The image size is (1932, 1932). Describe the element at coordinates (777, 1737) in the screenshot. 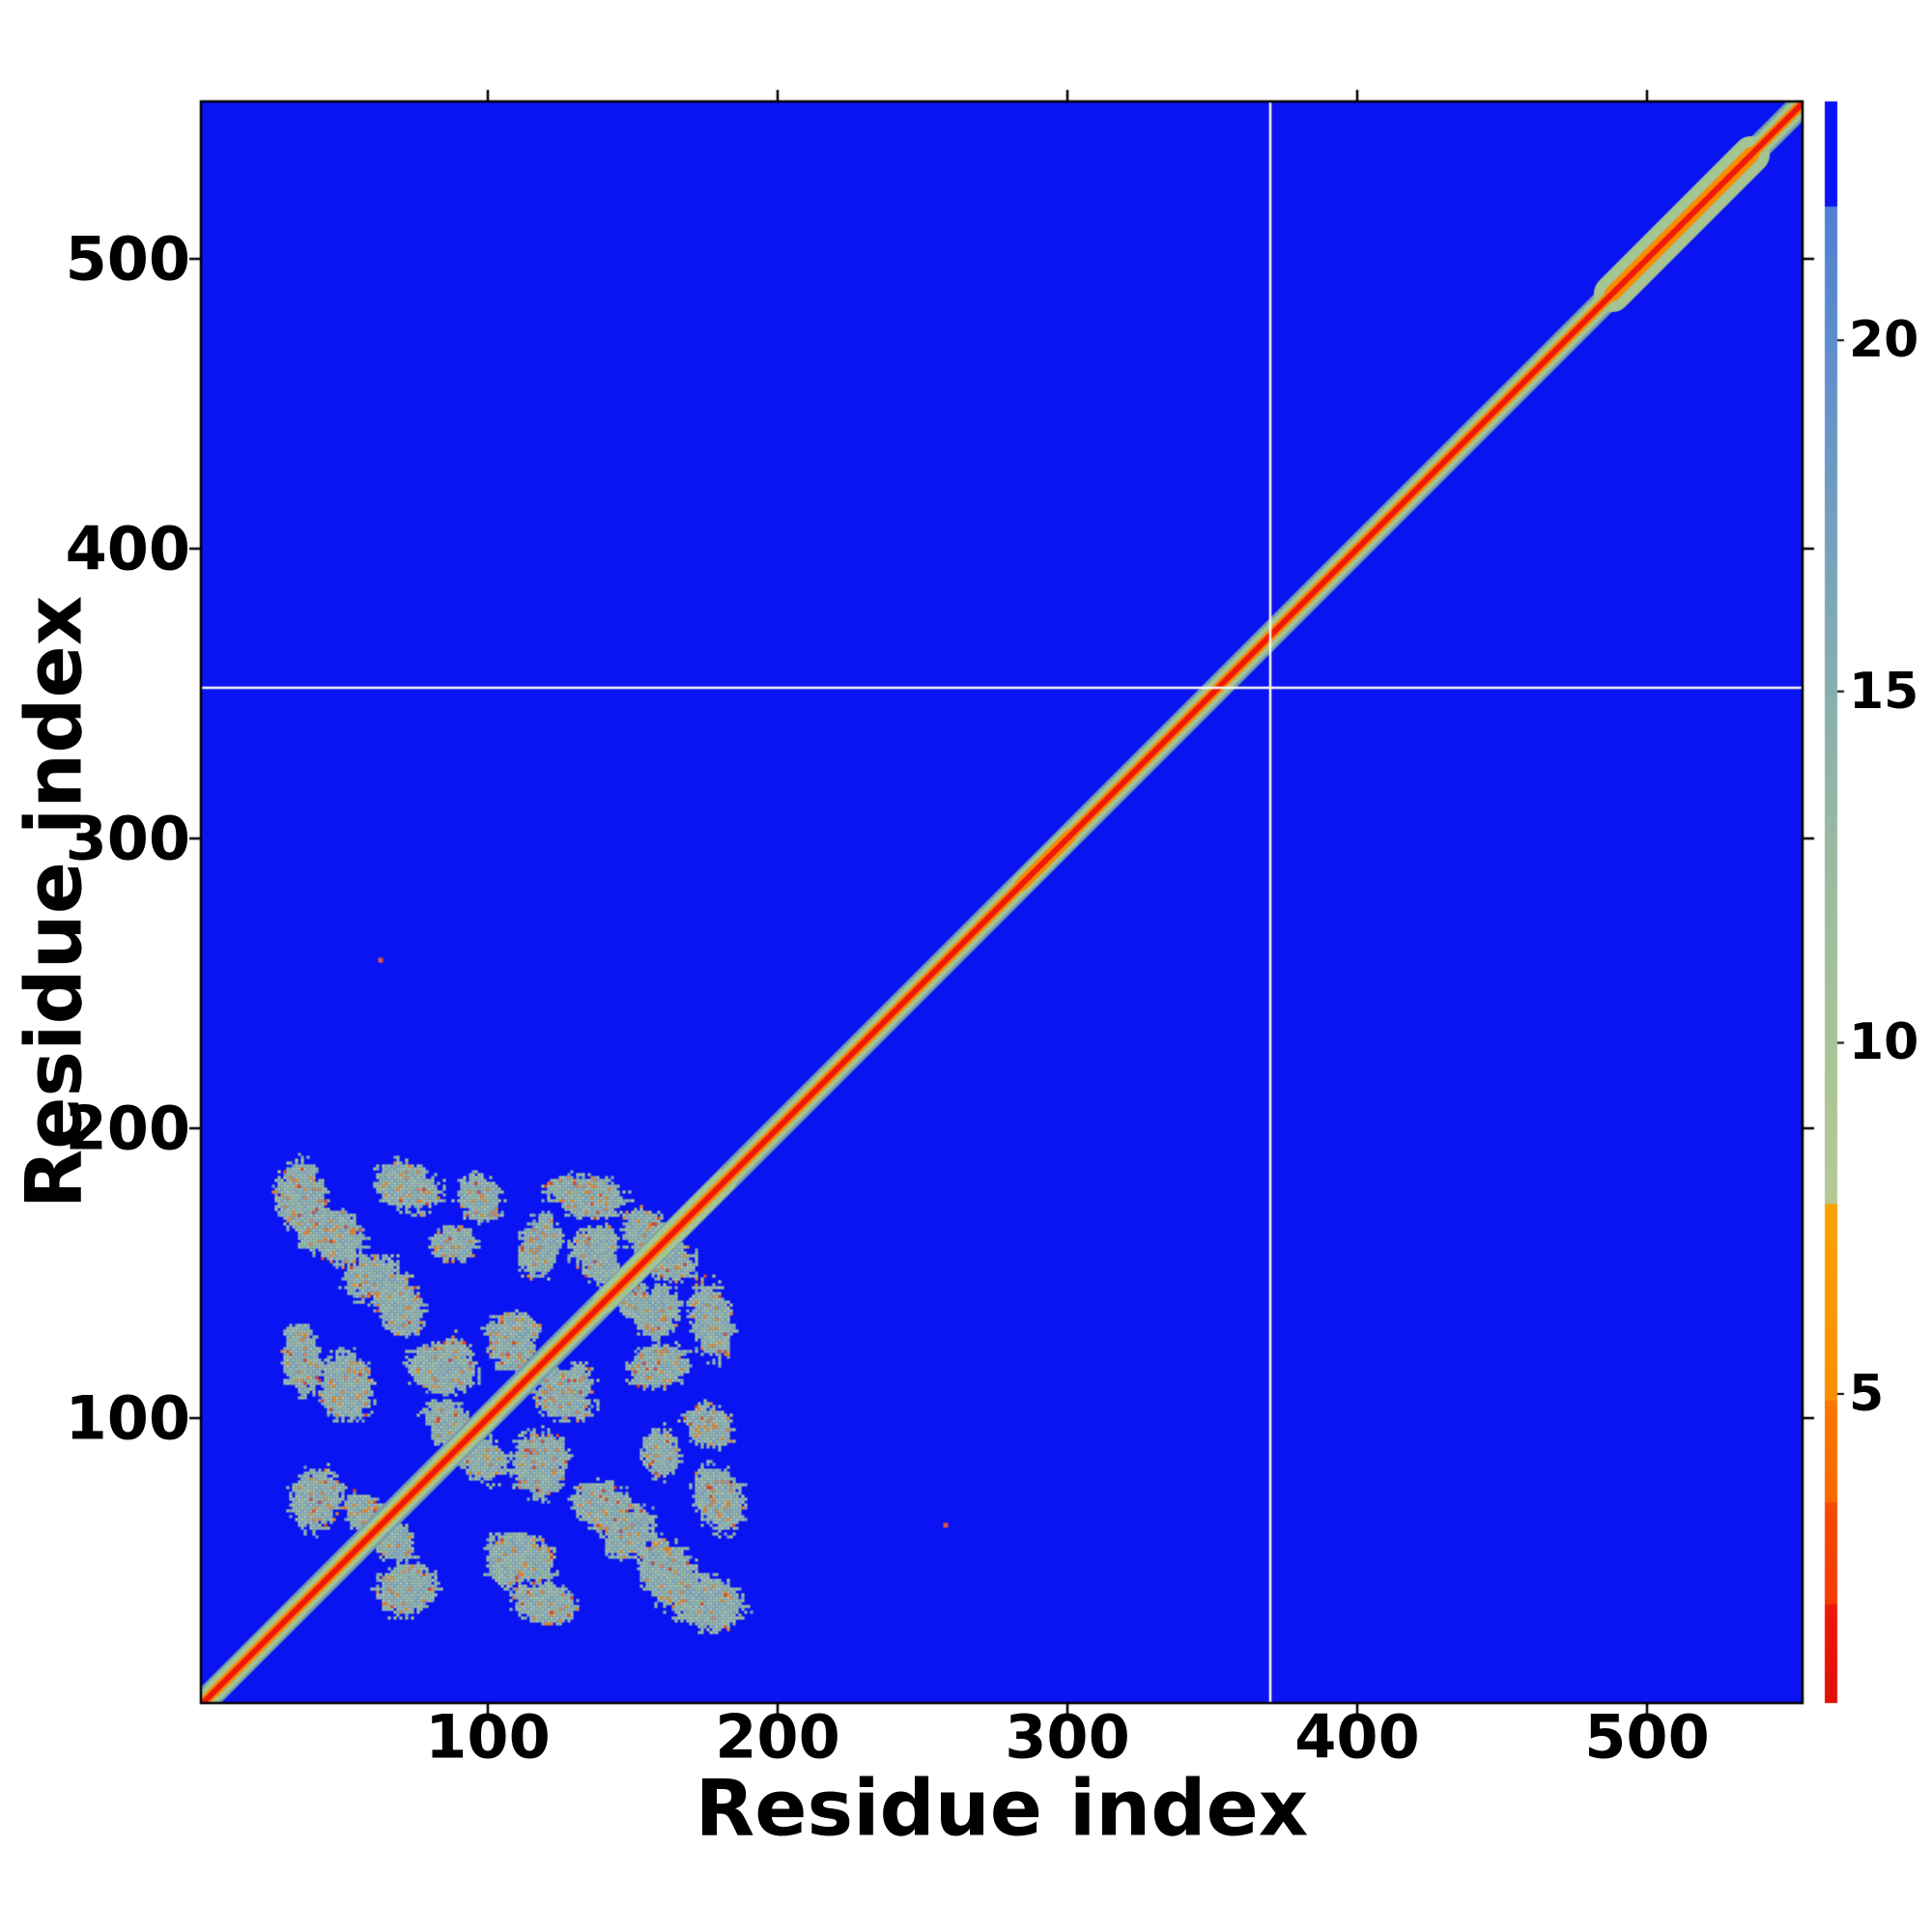

I see `x-tick-label: 200` at that location.